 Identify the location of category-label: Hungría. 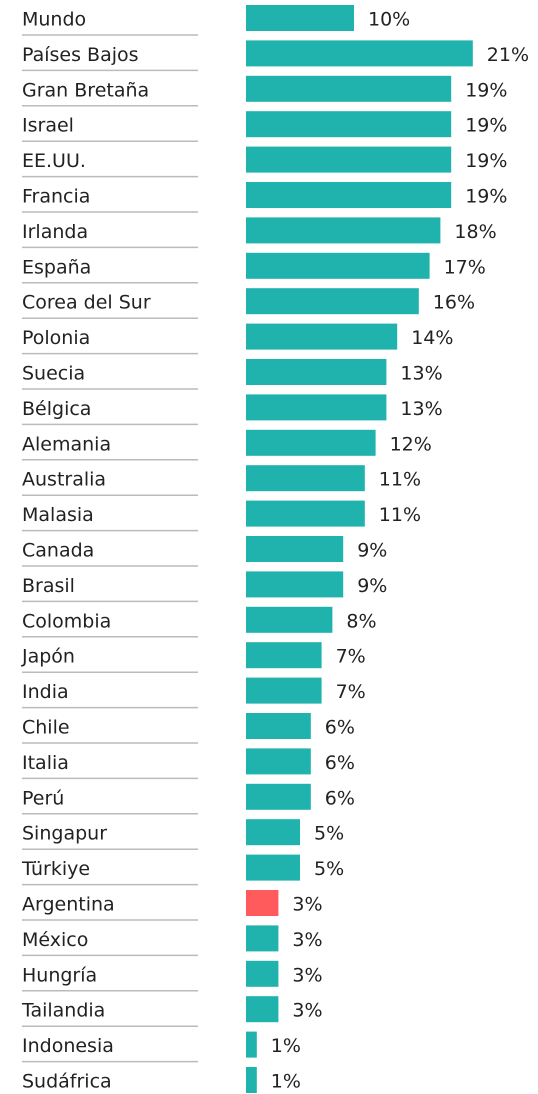
(59, 975).